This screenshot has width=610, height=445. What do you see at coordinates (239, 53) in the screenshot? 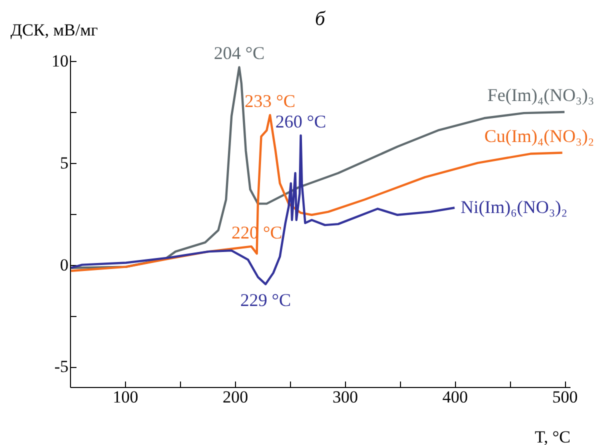
I see `annotation: 204 °C` at bounding box center [239, 53].